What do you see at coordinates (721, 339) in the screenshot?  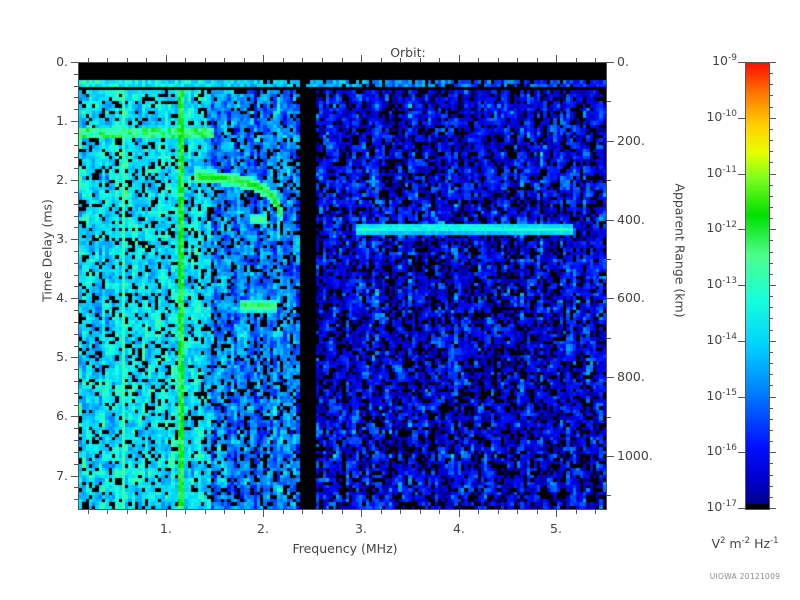 I see `colorbar-tick-label: 10-14` at bounding box center [721, 339].